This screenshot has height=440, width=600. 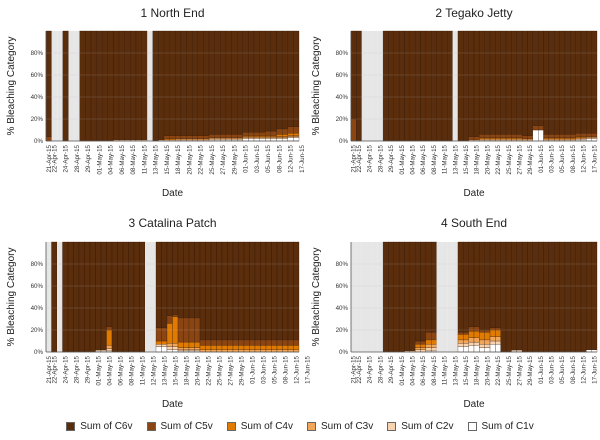 I want to click on x-tick-label: 18-May-15, so click(x=186, y=370).